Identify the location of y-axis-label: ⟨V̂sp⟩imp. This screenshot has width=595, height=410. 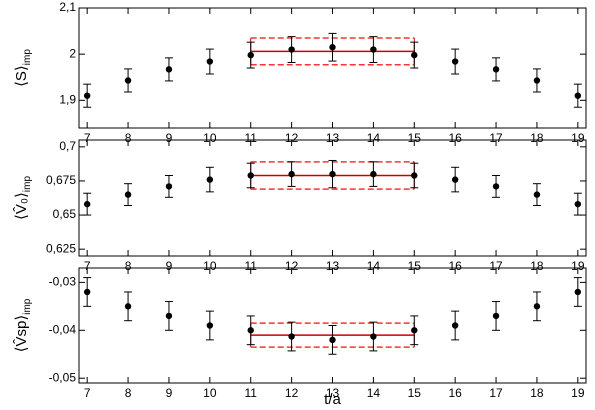
(22, 325).